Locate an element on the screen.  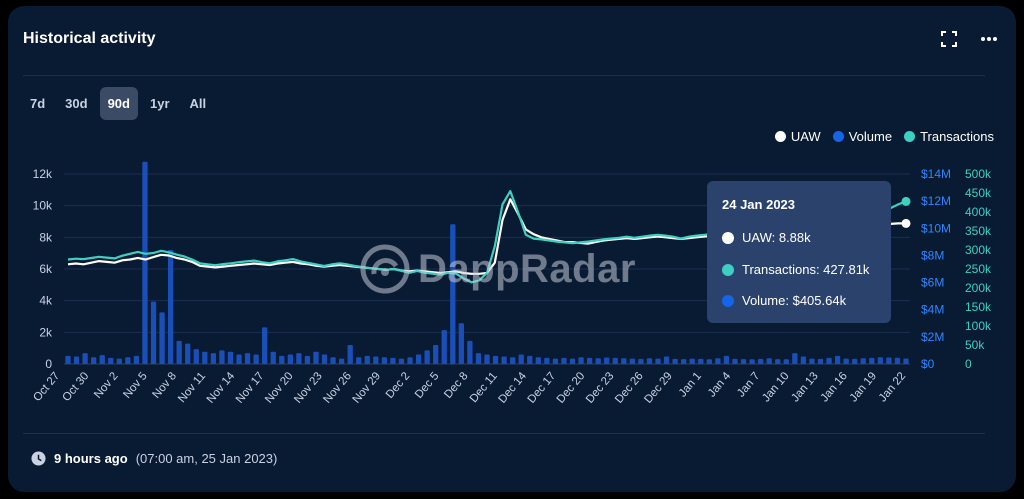
tab-90d: 90d is located at coordinates (118, 103).